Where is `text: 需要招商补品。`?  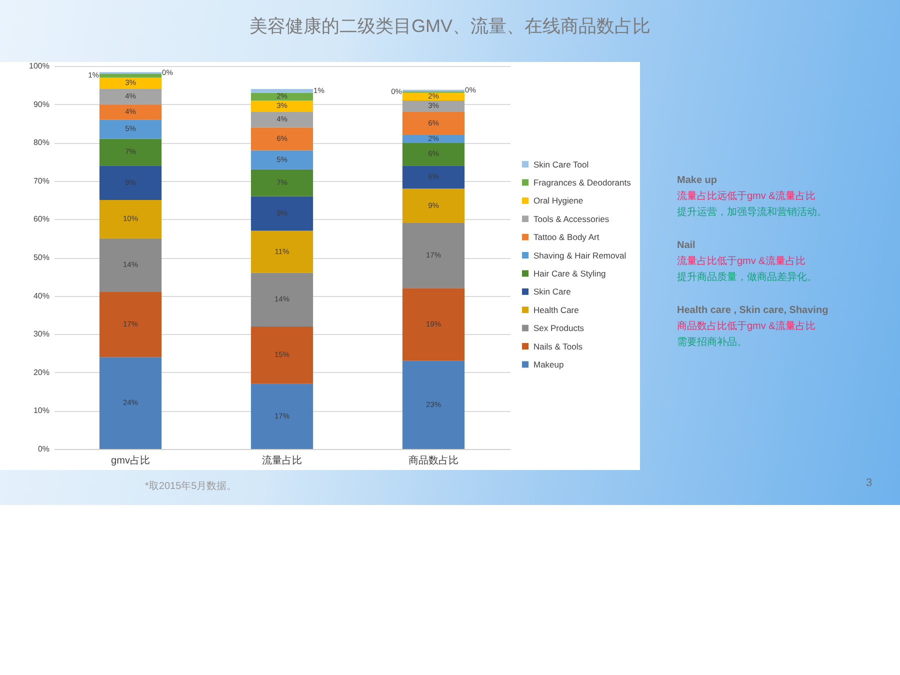
text: 需要招商补品。 is located at coordinates (712, 343).